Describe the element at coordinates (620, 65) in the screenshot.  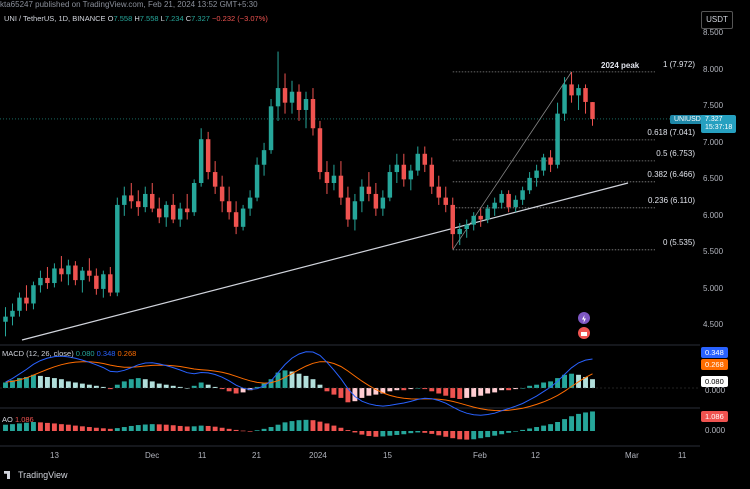
I see `fib-title: 2024 peak` at that location.